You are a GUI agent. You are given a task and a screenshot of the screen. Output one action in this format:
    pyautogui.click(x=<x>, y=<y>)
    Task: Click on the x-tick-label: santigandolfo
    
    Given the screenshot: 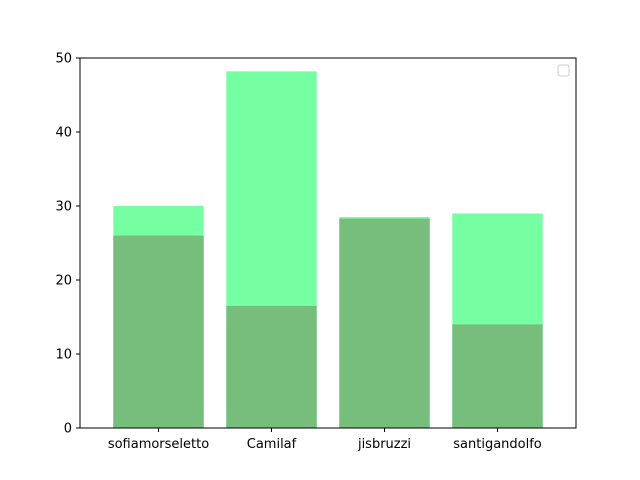 What is the action you would take?
    pyautogui.click(x=497, y=444)
    